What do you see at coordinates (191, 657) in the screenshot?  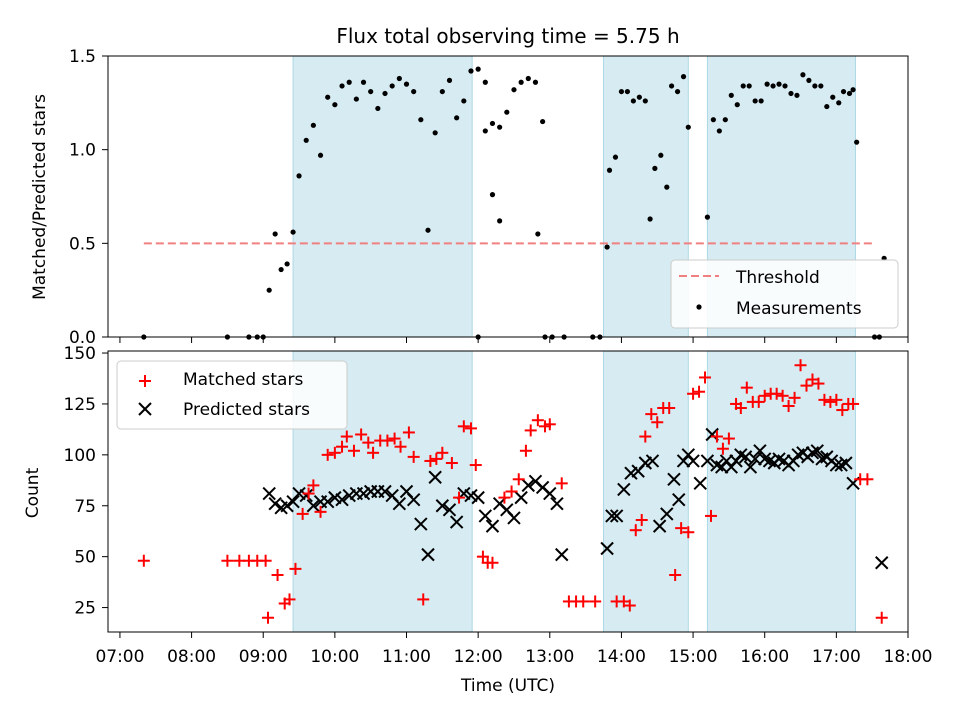 I see `x-tick-label: 08:00` at bounding box center [191, 657].